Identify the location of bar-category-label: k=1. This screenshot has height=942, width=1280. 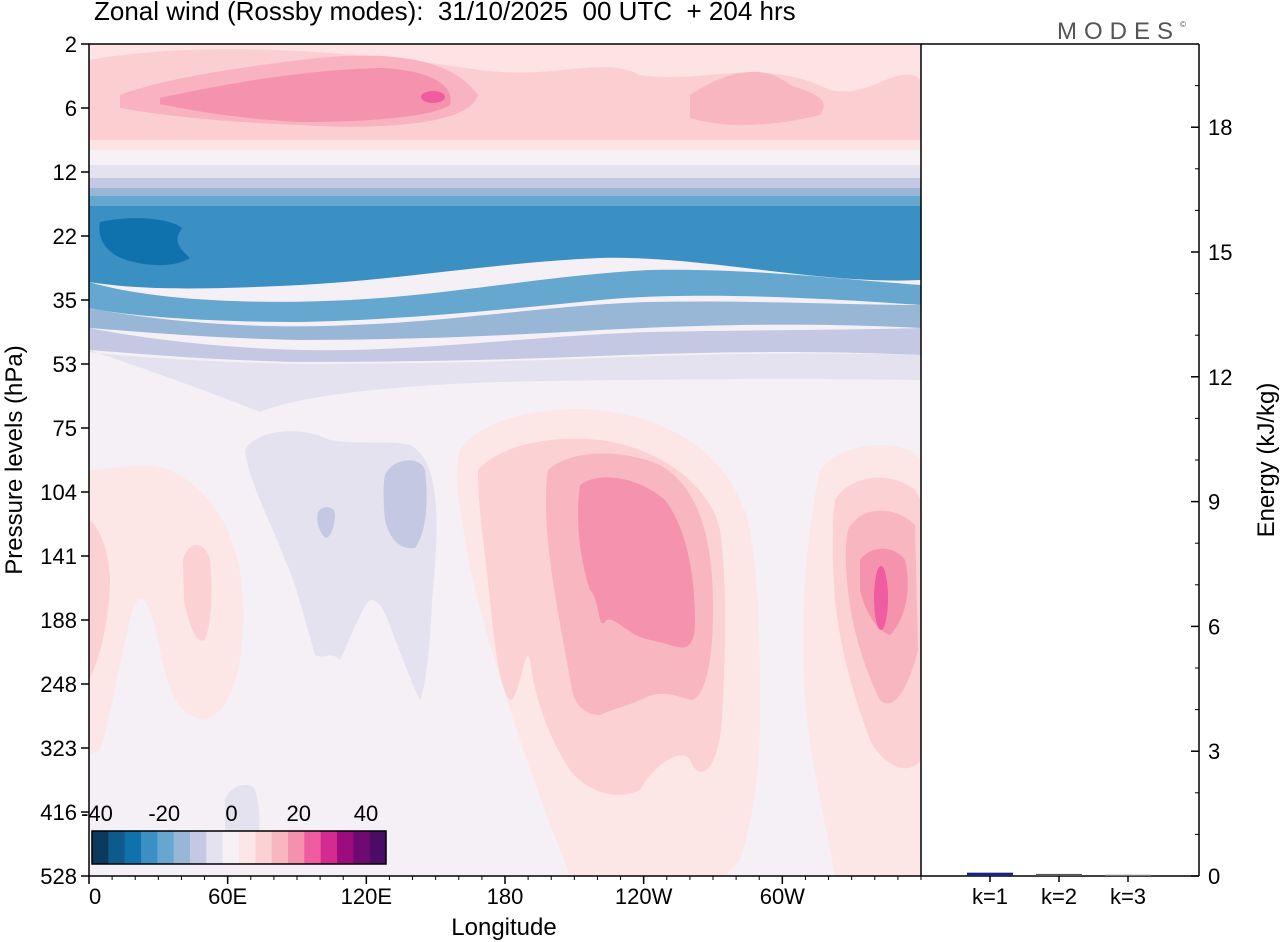
(990, 896).